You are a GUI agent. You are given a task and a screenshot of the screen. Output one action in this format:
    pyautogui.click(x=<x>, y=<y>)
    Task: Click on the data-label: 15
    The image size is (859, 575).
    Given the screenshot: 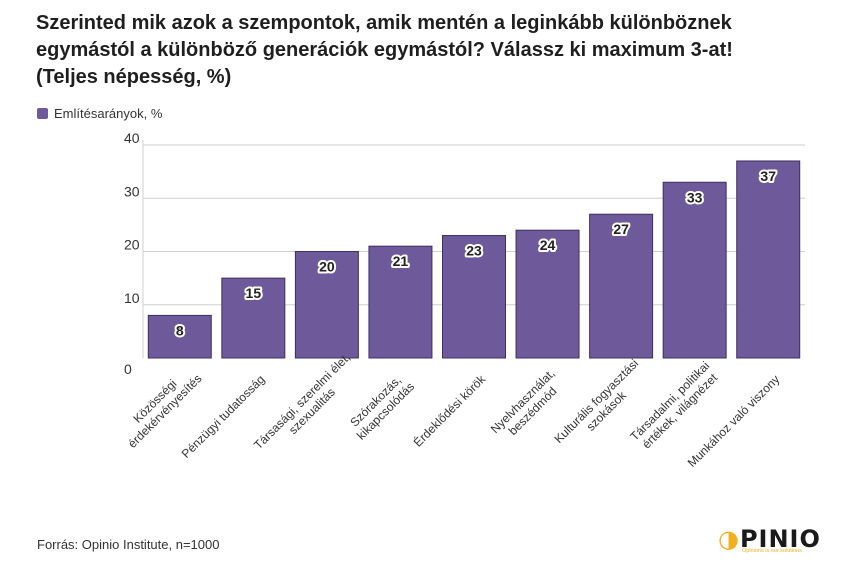 What is the action you would take?
    pyautogui.click(x=254, y=293)
    